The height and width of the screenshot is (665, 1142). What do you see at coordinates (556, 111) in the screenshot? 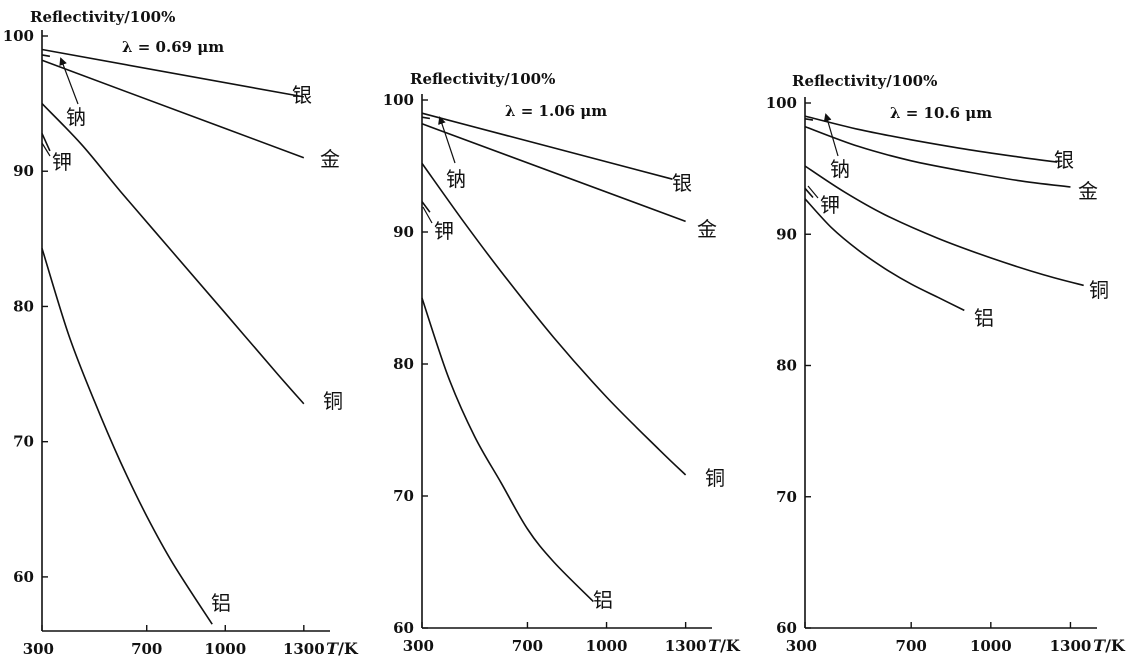
I see `wavelength-annotation: λ = 1.06 μm` at bounding box center [556, 111].